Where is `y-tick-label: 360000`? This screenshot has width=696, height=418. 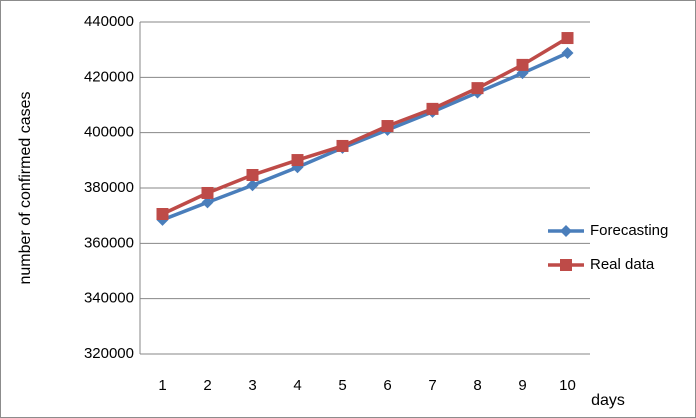
y-tick-label: 360000 is located at coordinates (109, 242).